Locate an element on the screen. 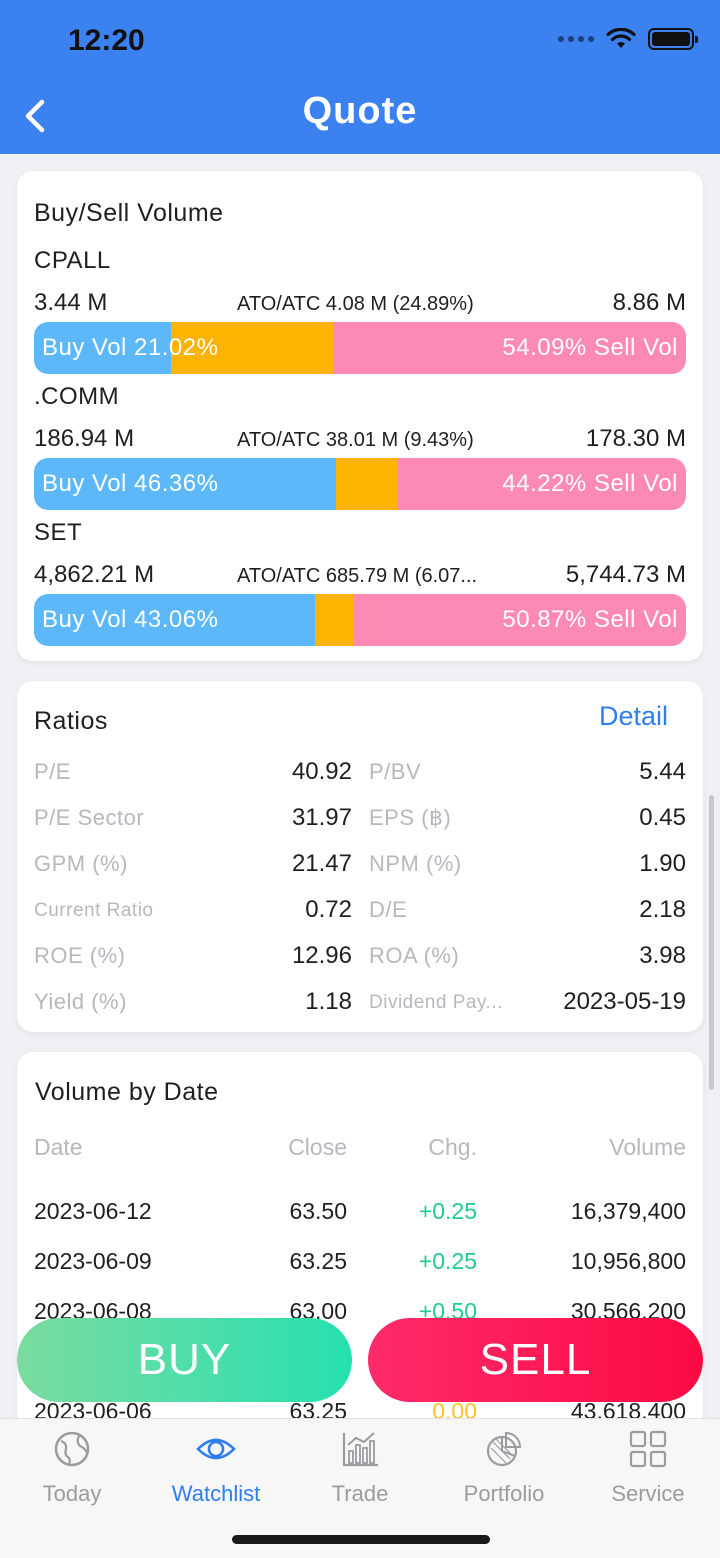 Image resolution: width=720 pixels, height=1558 pixels. ratio-label: Current Ratio is located at coordinates (94, 910).